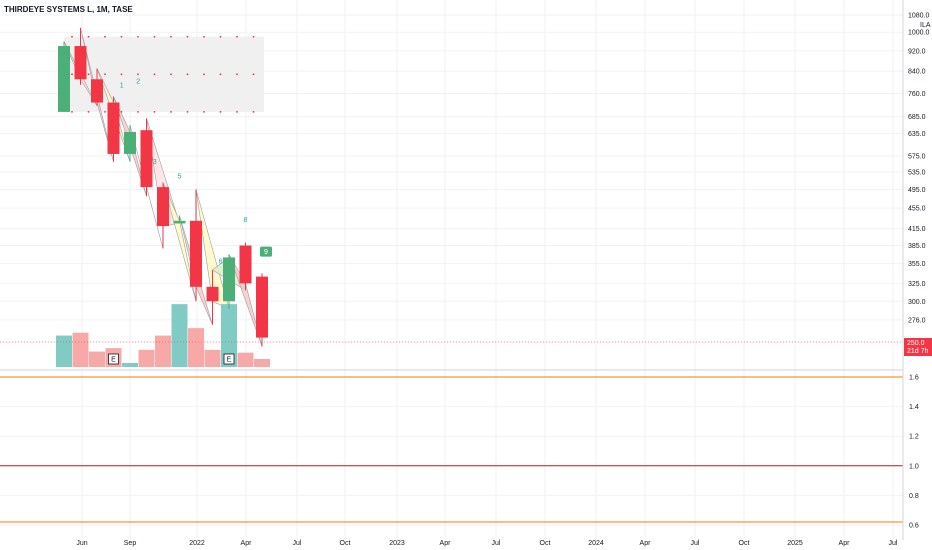 The height and width of the screenshot is (550, 932). What do you see at coordinates (917, 284) in the screenshot?
I see `price-tick-label: 325.0` at bounding box center [917, 284].